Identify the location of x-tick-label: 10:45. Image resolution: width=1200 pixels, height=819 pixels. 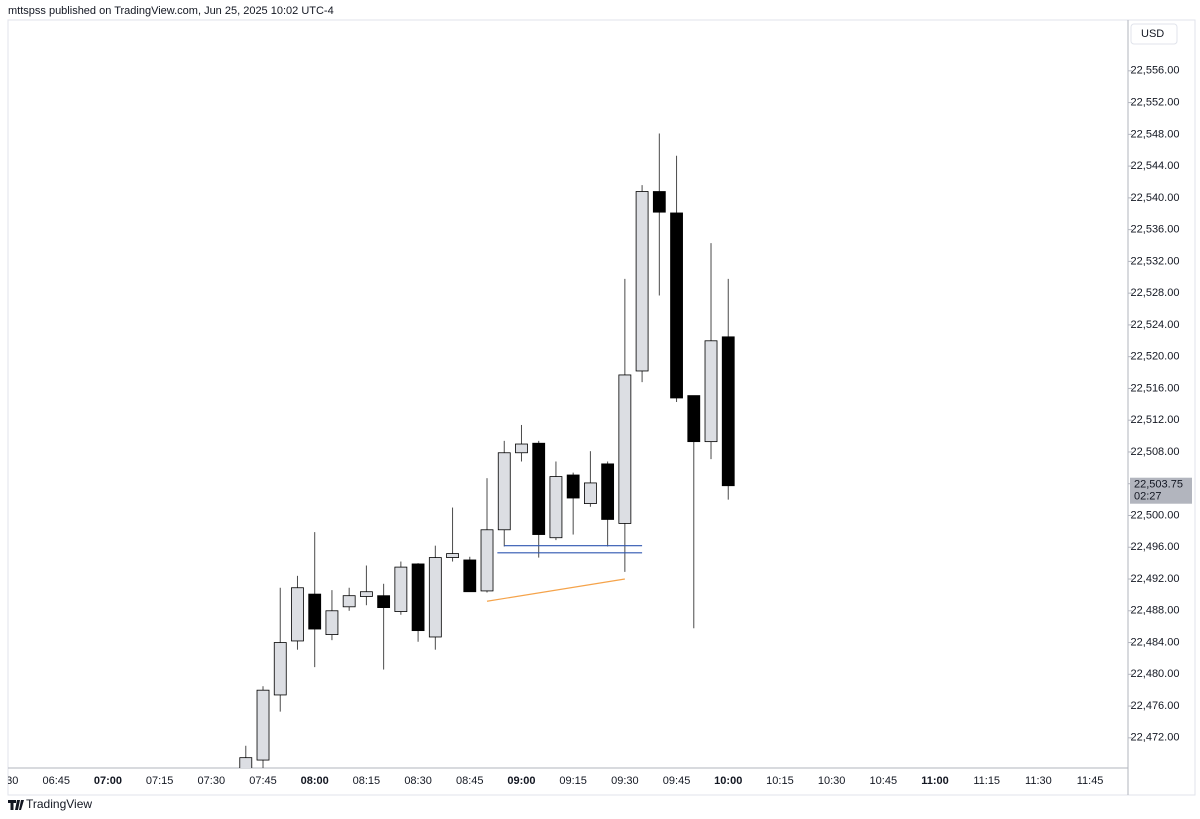
(884, 781).